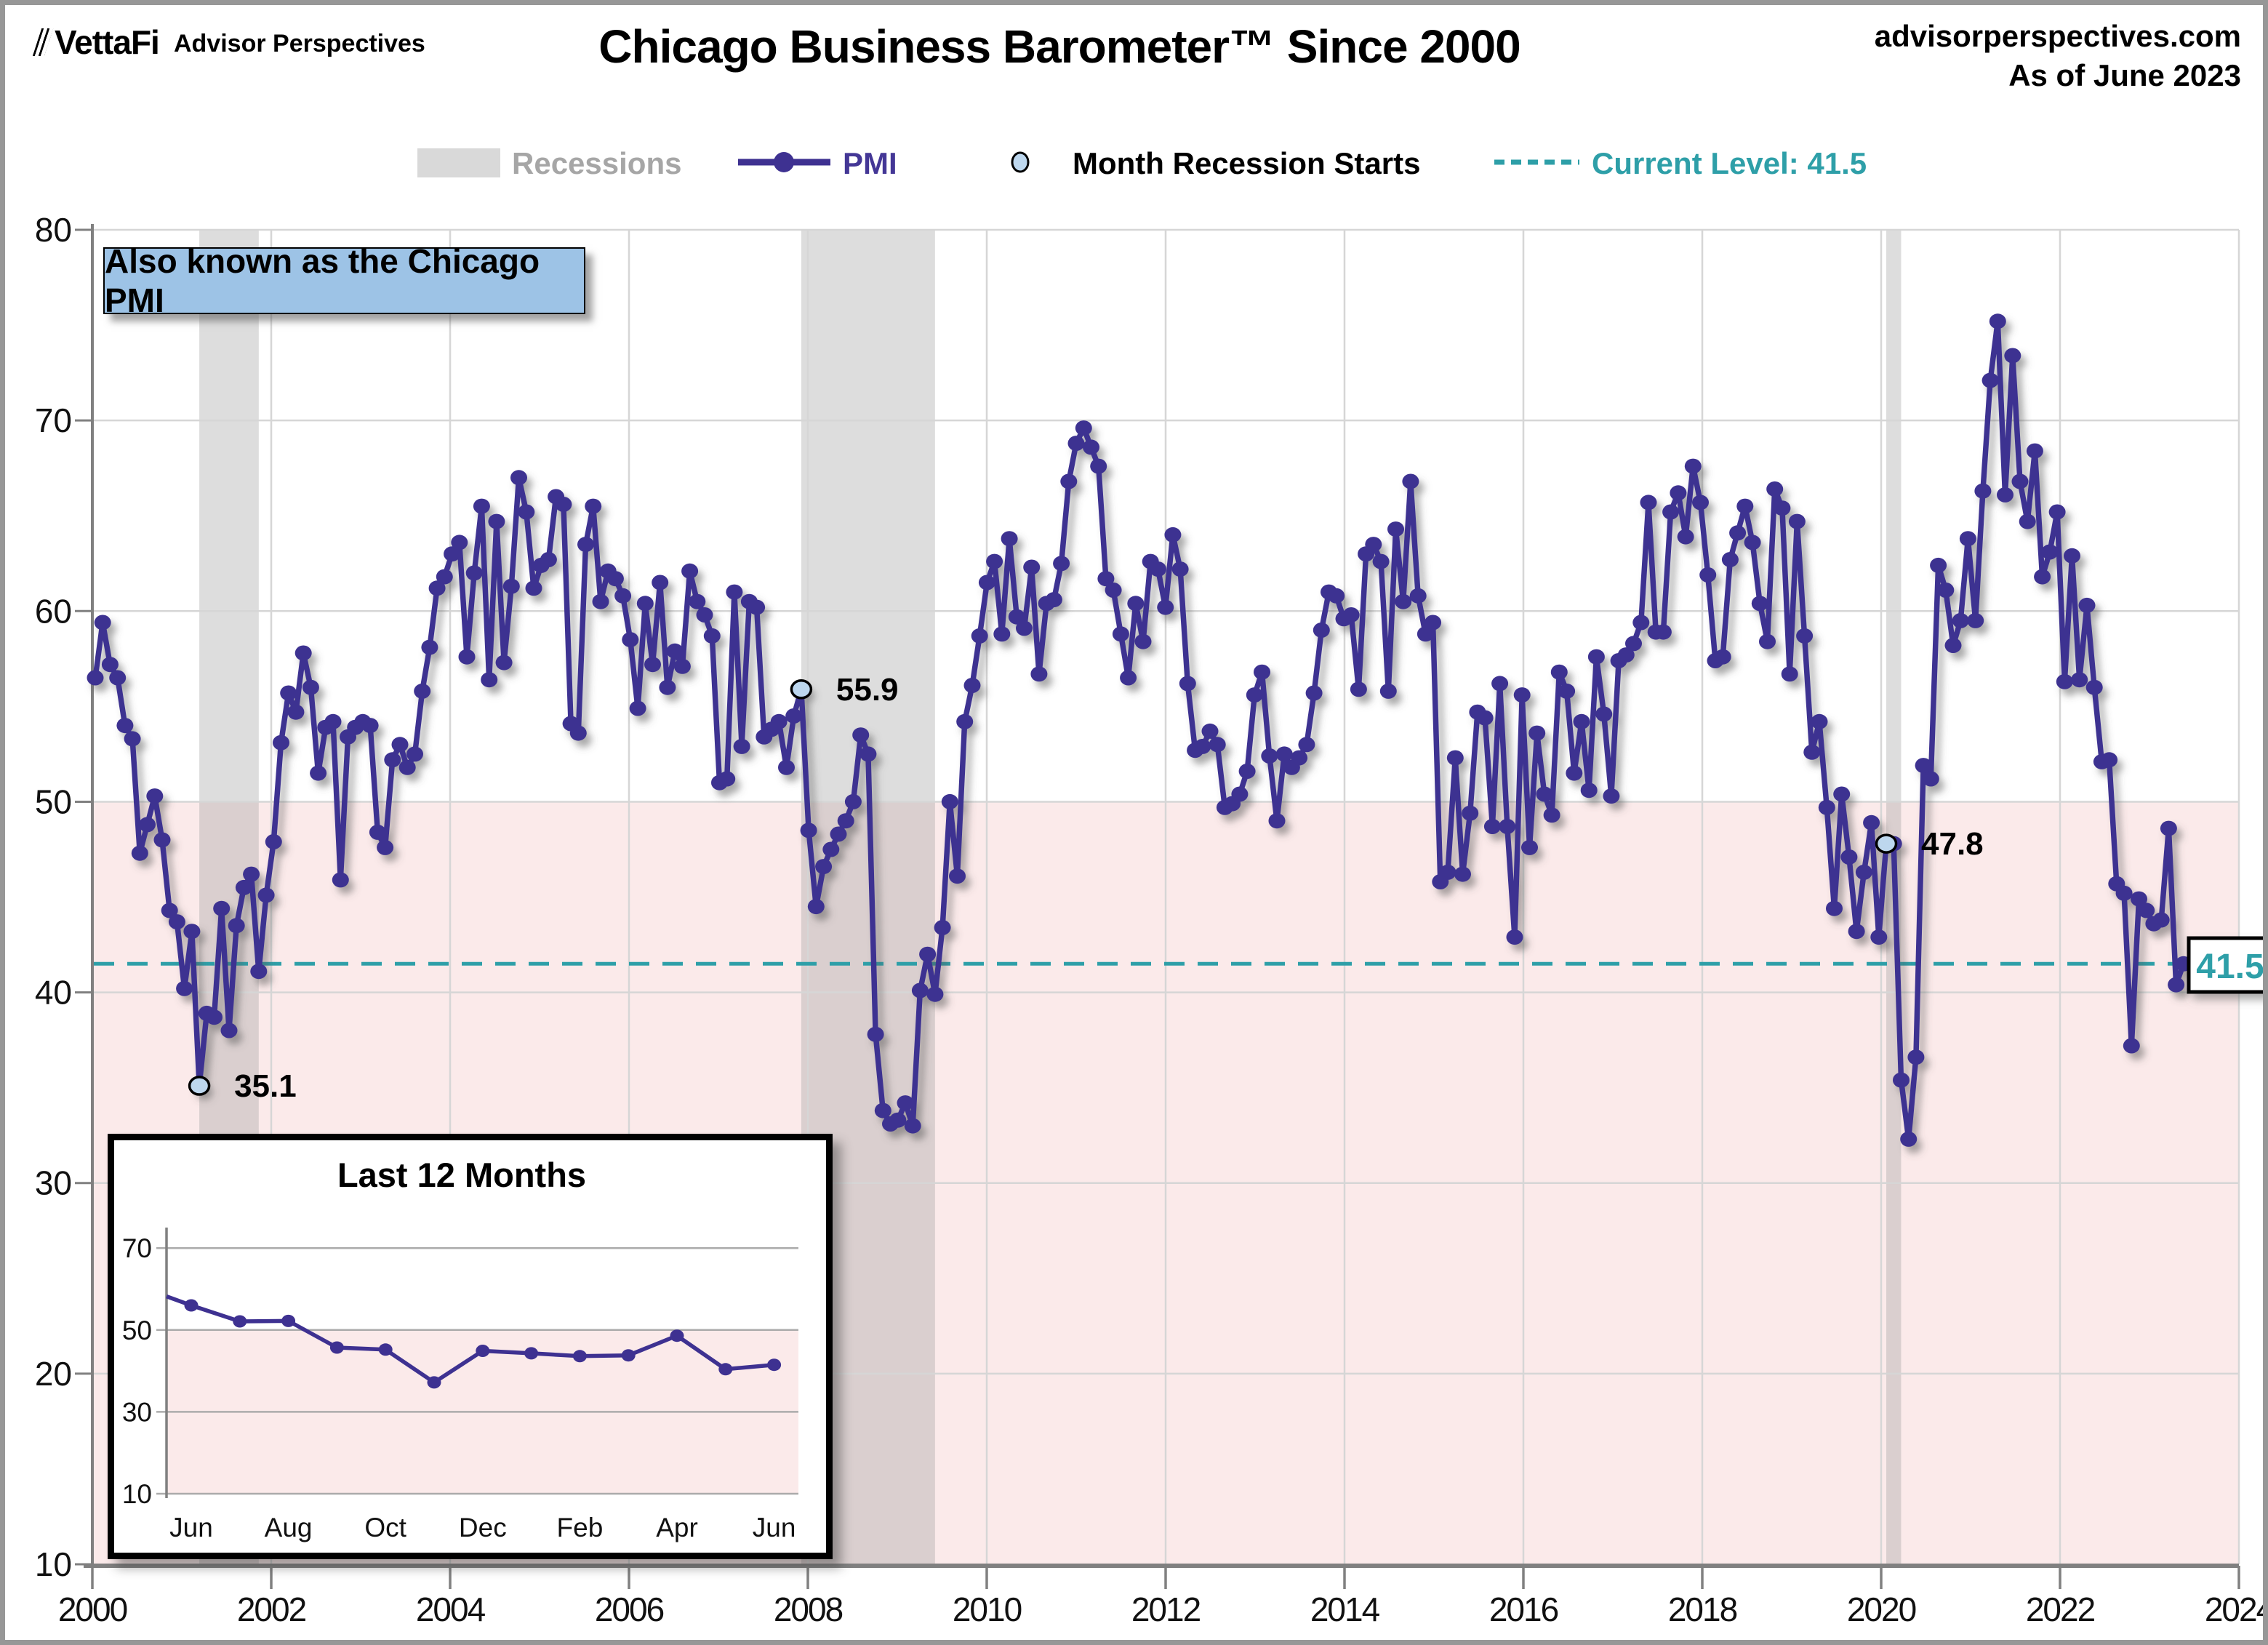  Describe the element at coordinates (271, 1609) in the screenshot. I see `x-axis-label: 2002` at that location.